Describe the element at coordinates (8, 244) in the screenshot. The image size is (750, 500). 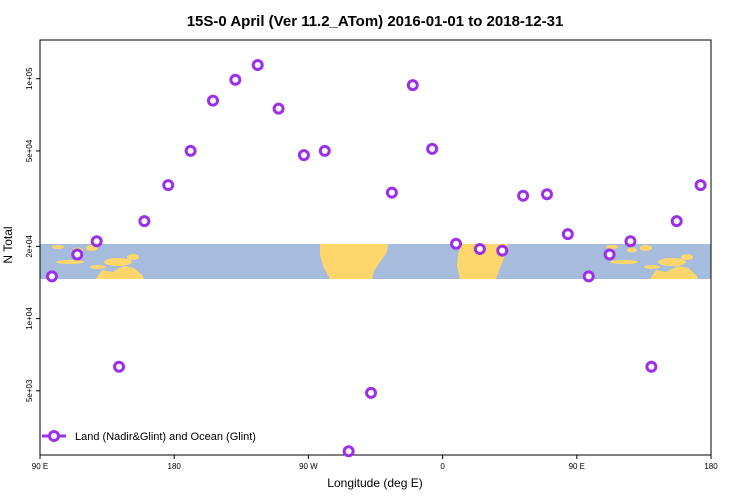
I see `y-axis-label: N Total` at that location.